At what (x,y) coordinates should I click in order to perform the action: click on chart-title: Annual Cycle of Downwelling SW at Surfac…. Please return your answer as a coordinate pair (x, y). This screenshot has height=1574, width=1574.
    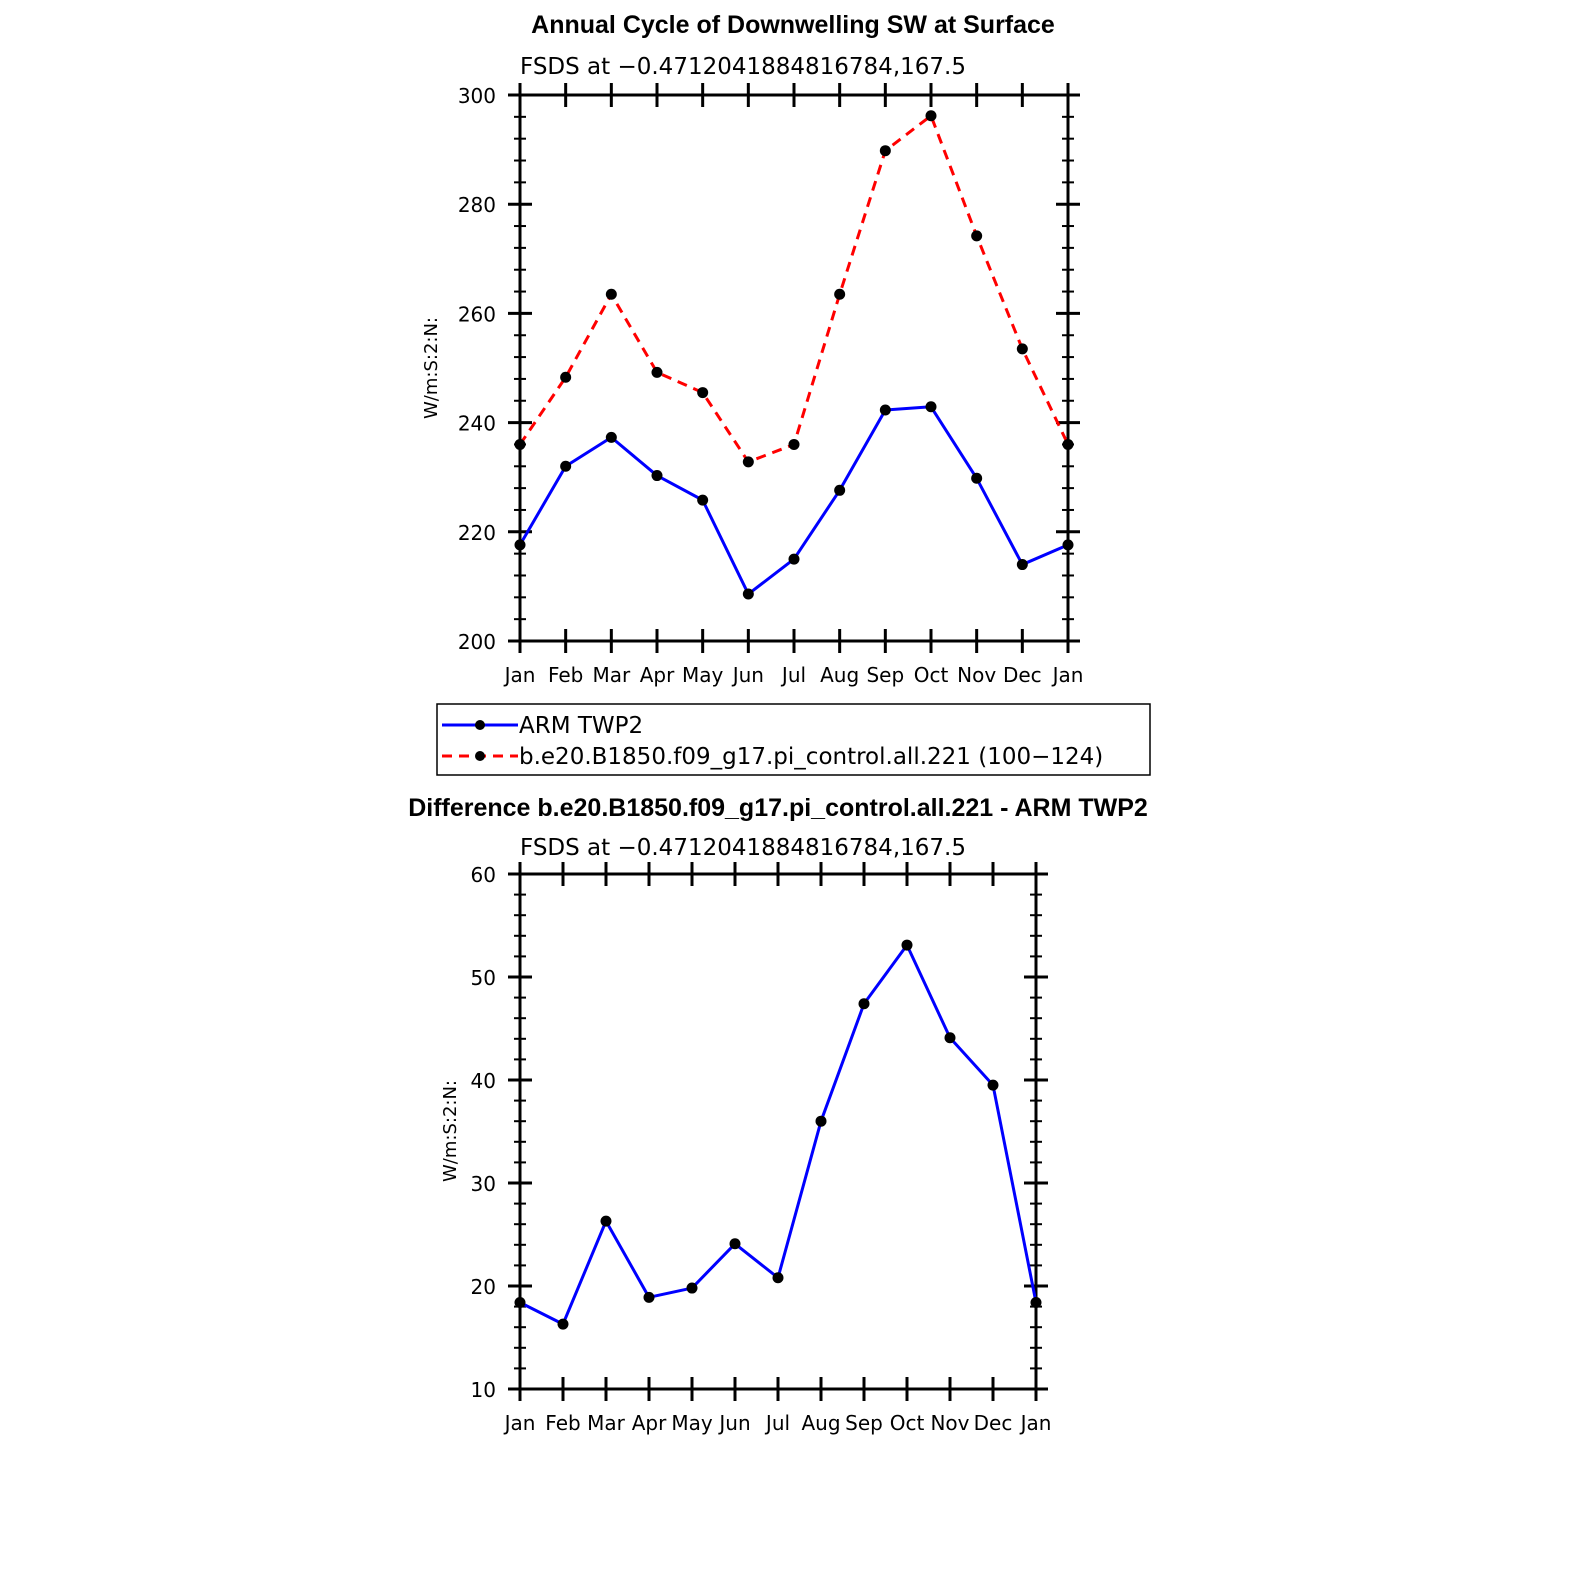
    Looking at the image, I should click on (793, 25).